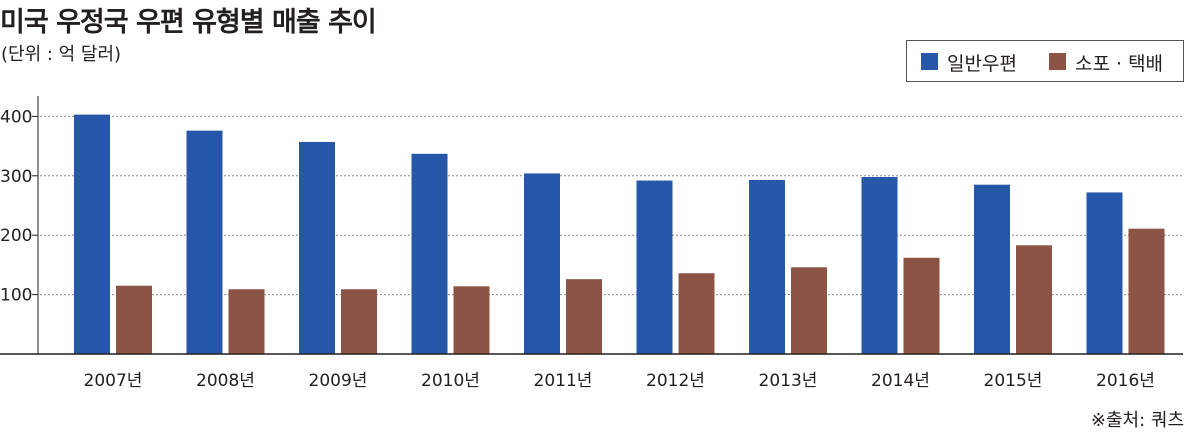 This screenshot has height=436, width=1198. Describe the element at coordinates (982, 64) in the screenshot. I see `legend-label-general-mail: 일반우편` at that location.